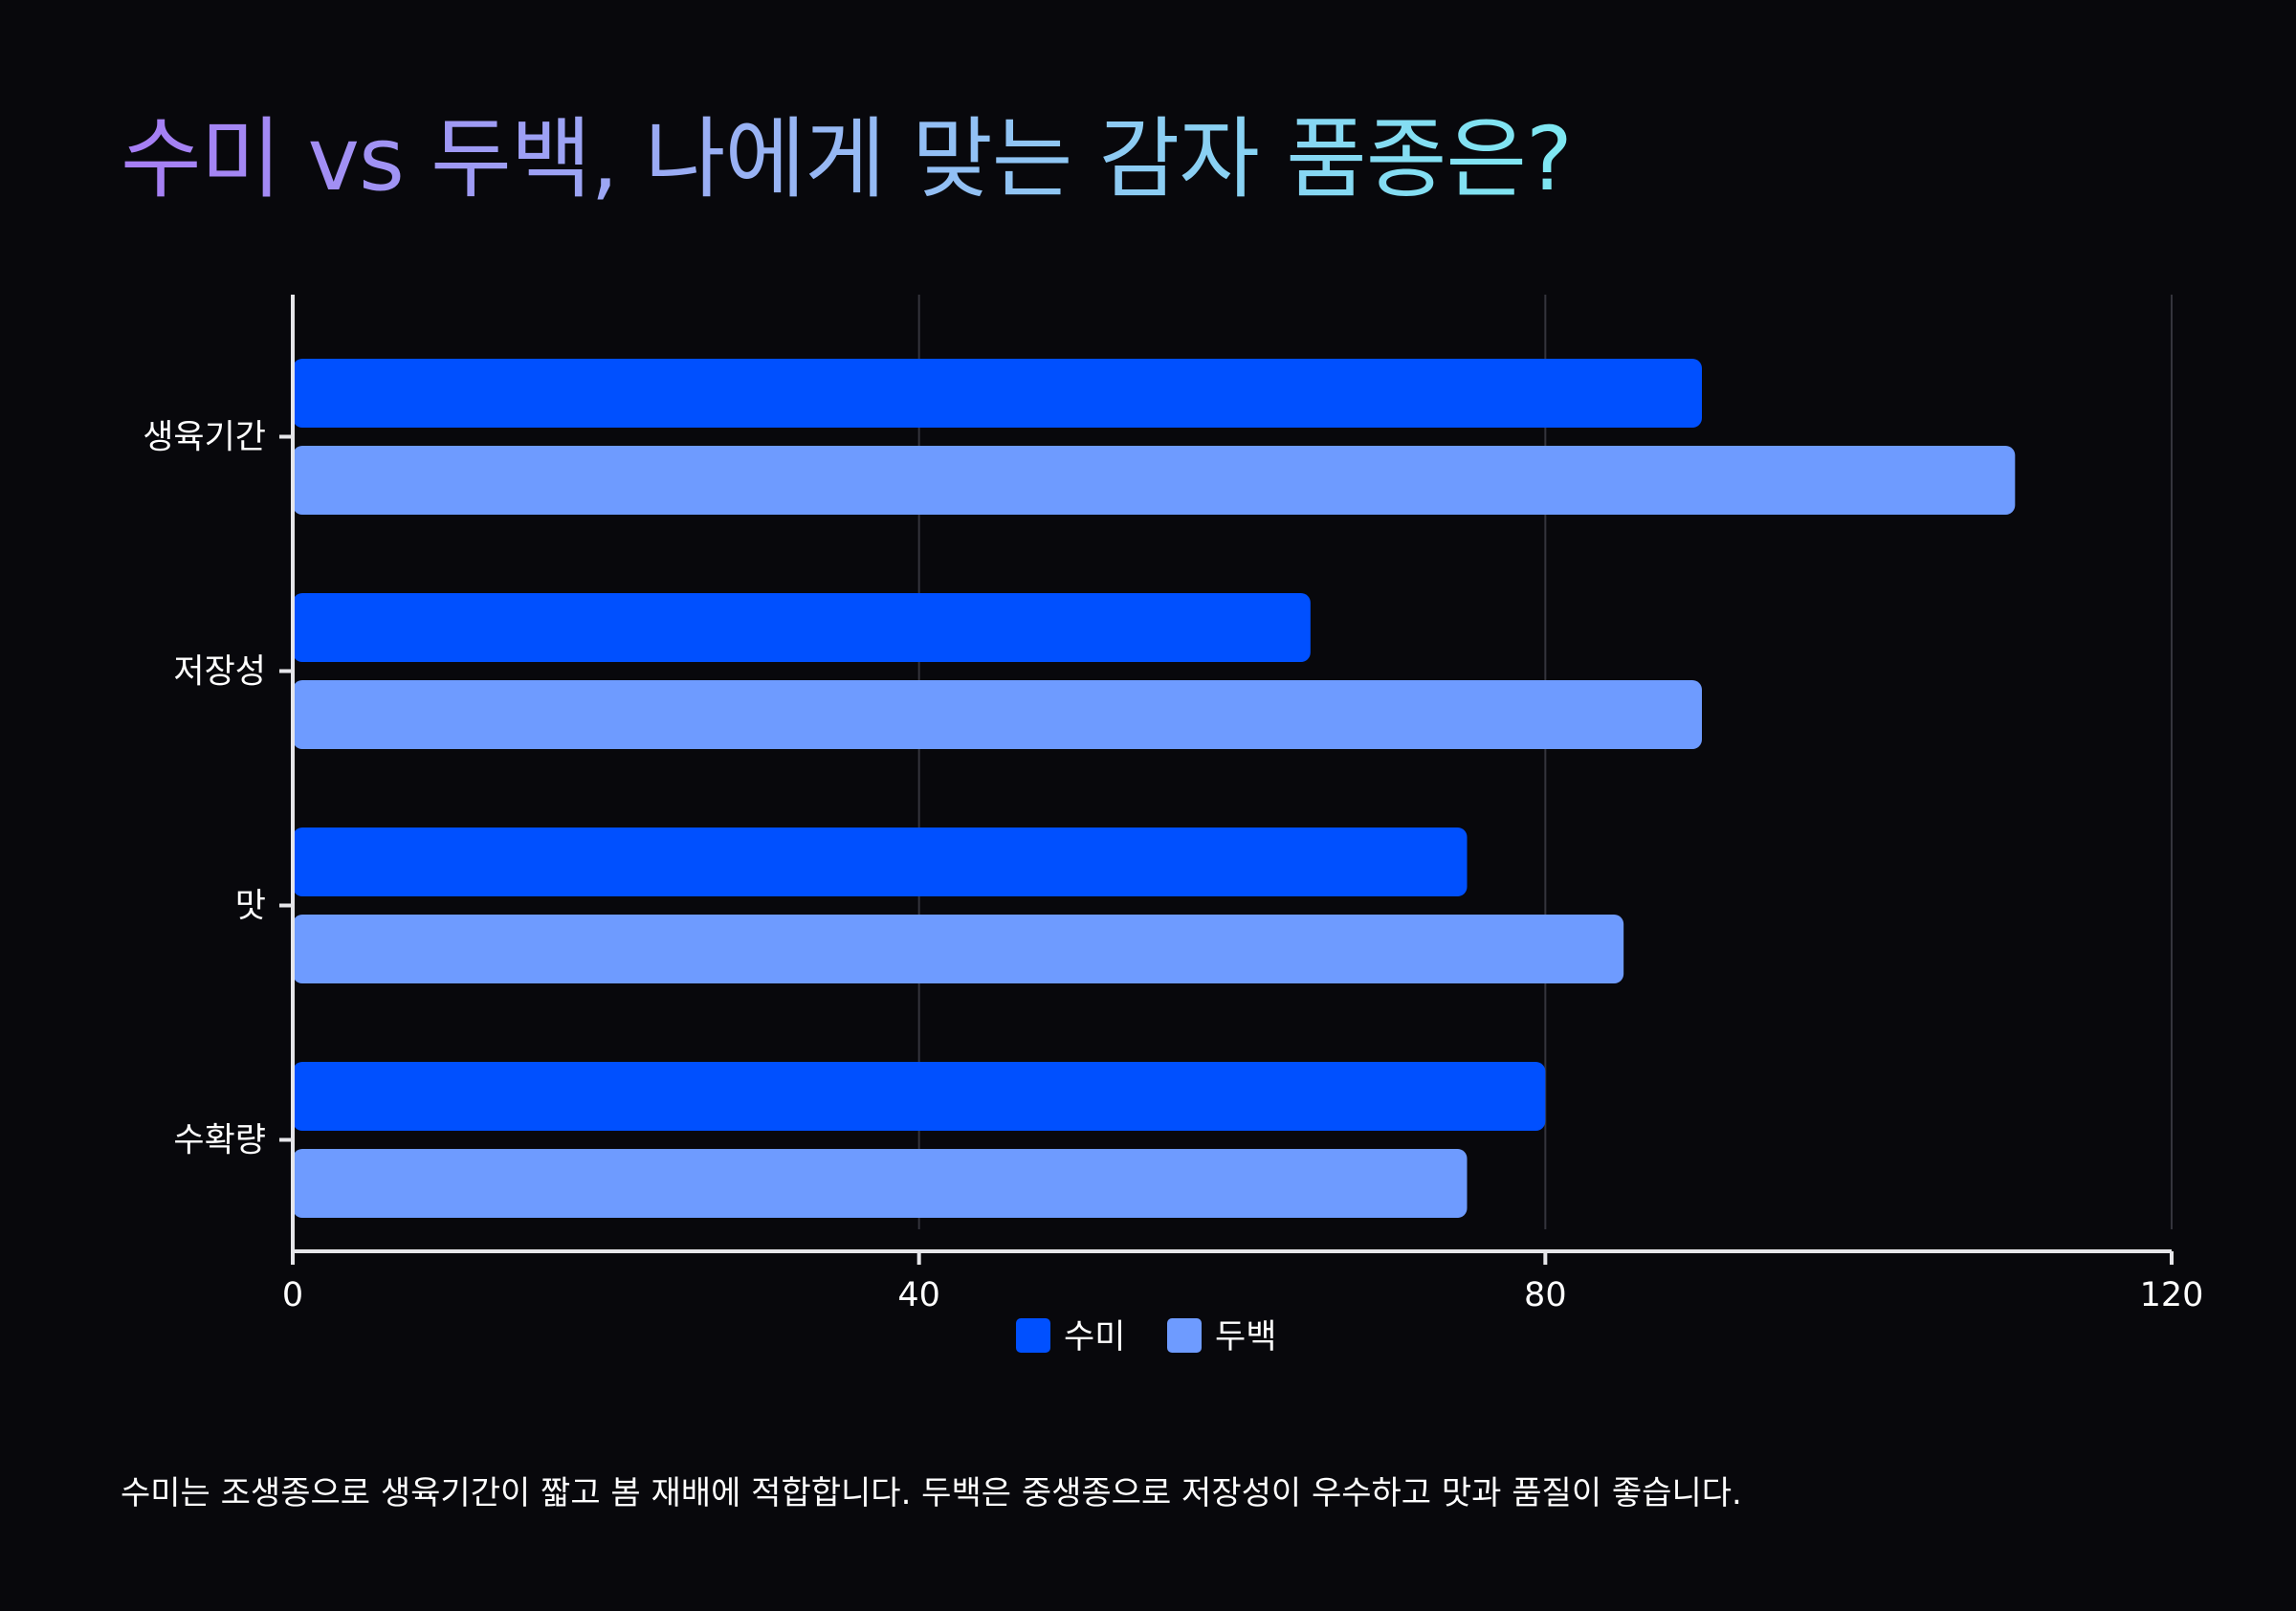 Image resolution: width=2296 pixels, height=1611 pixels. Describe the element at coordinates (918, 1295) in the screenshot. I see `x-tick-label: 40` at that location.